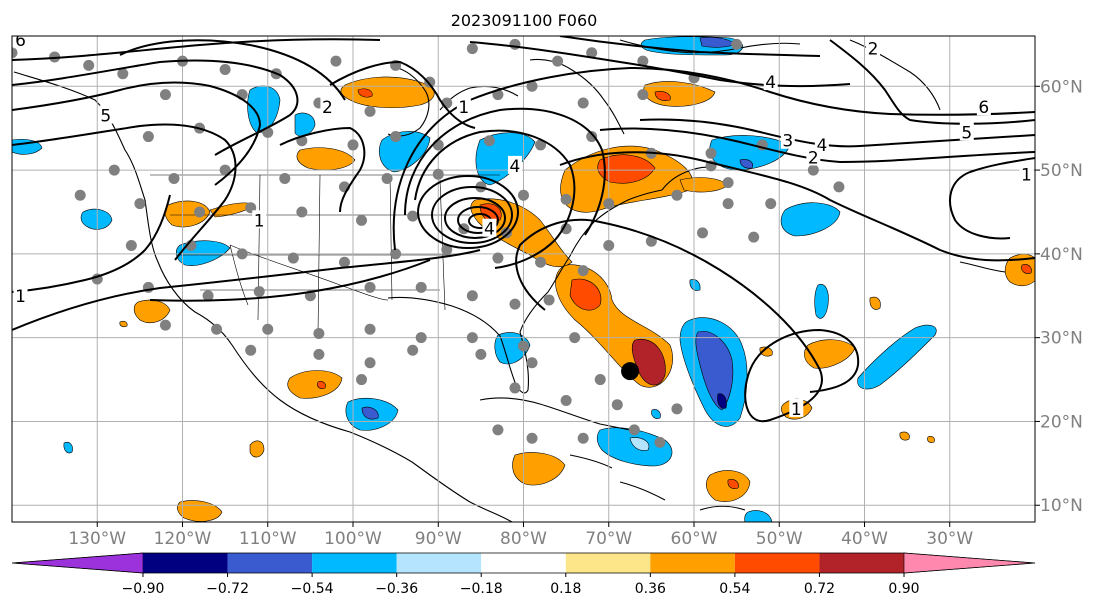  Describe the element at coordinates (481, 589) in the screenshot. I see `colorbar-label: −0.18` at that location.